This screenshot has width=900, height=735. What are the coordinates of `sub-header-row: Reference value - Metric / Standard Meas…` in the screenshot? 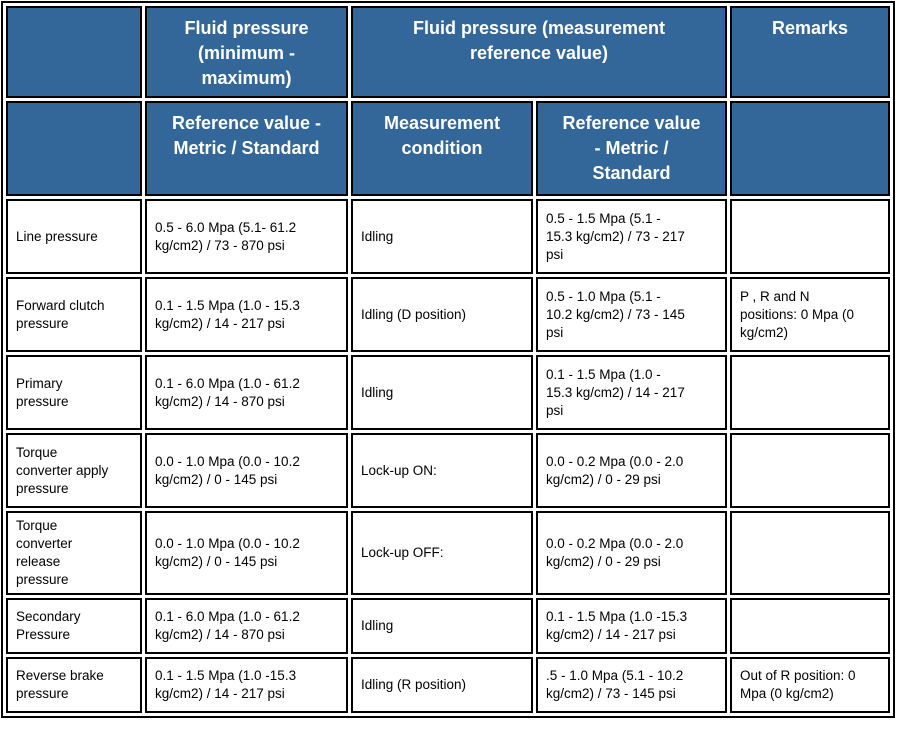 It's located at (448, 148).